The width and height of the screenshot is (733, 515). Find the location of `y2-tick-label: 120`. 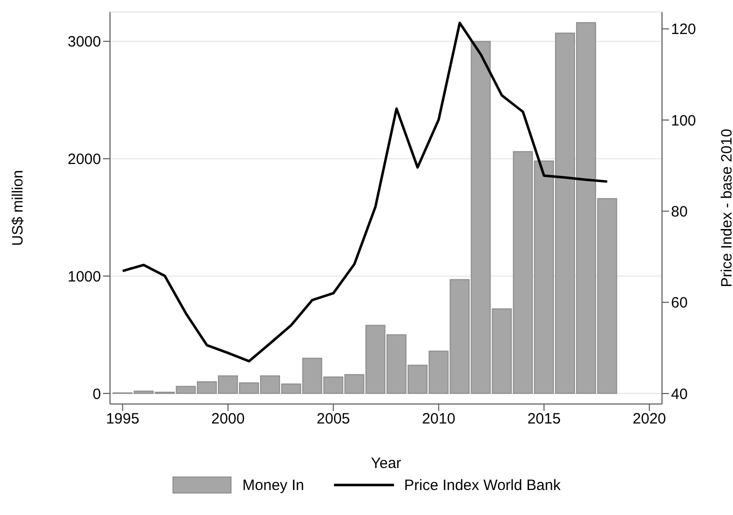

y2-tick-label: 120 is located at coordinates (683, 29).